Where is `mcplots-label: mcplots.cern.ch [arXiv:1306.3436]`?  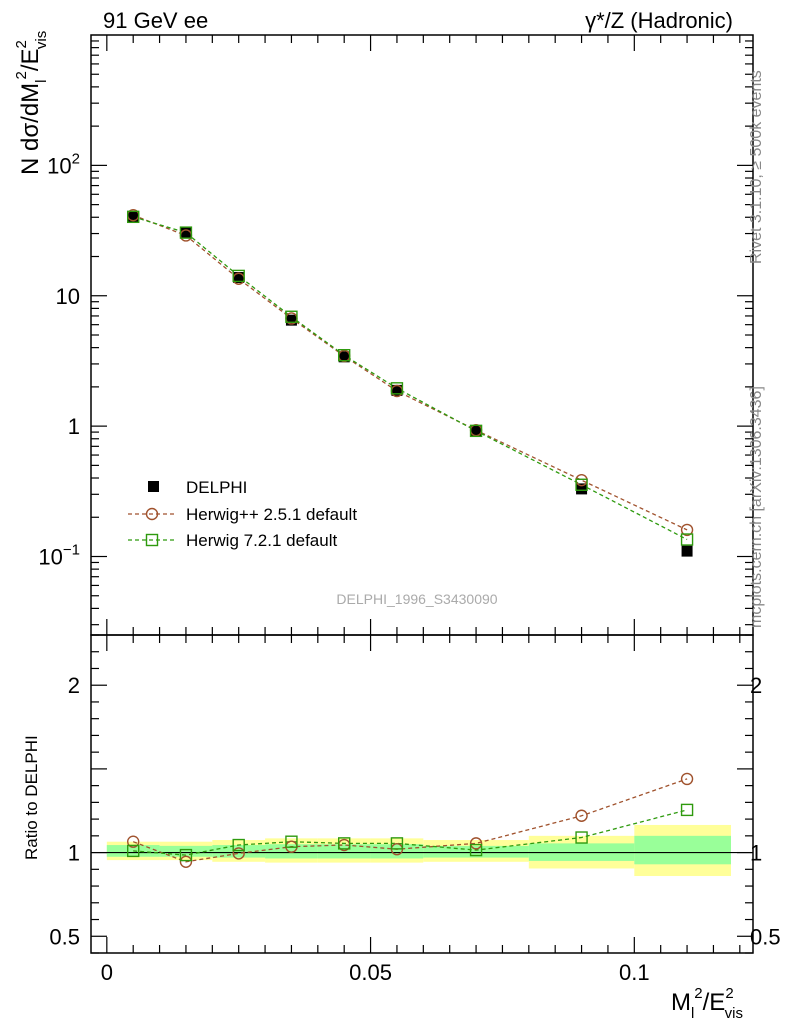 mcplots-label: mcplots.cern.ch [arXiv:1306.3436] is located at coordinates (756, 507).